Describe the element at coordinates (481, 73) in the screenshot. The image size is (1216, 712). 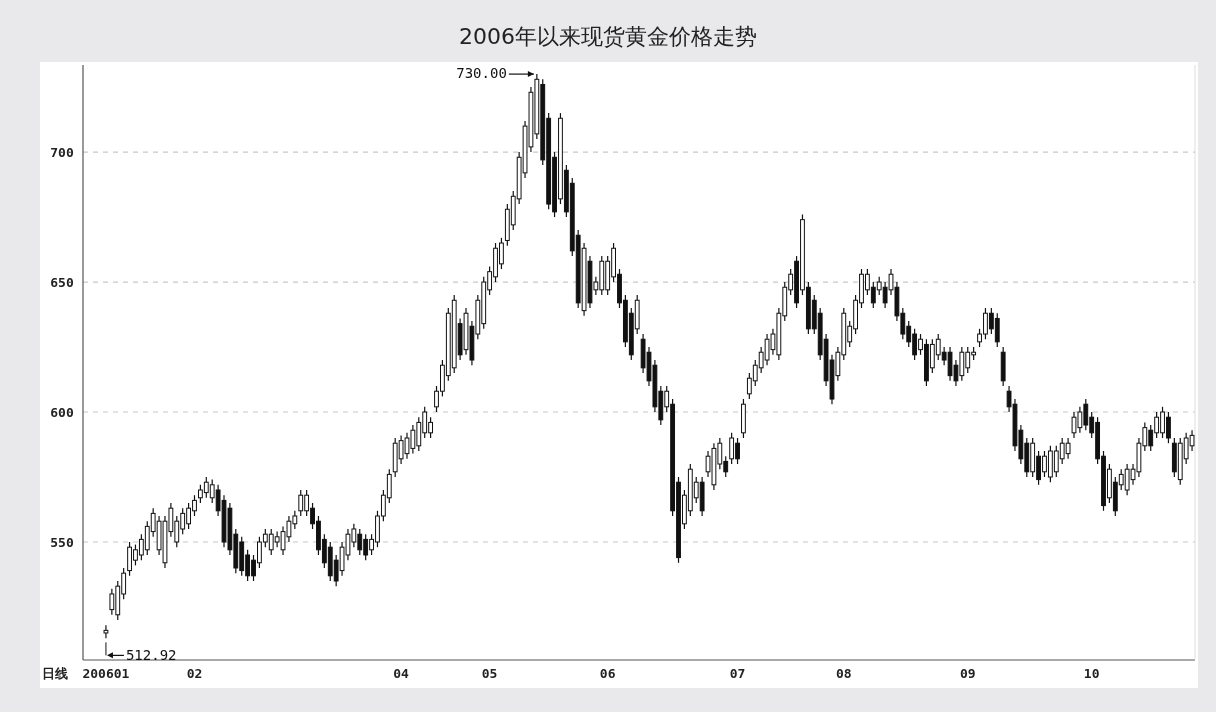
I see `annotation: 730.00` at that location.